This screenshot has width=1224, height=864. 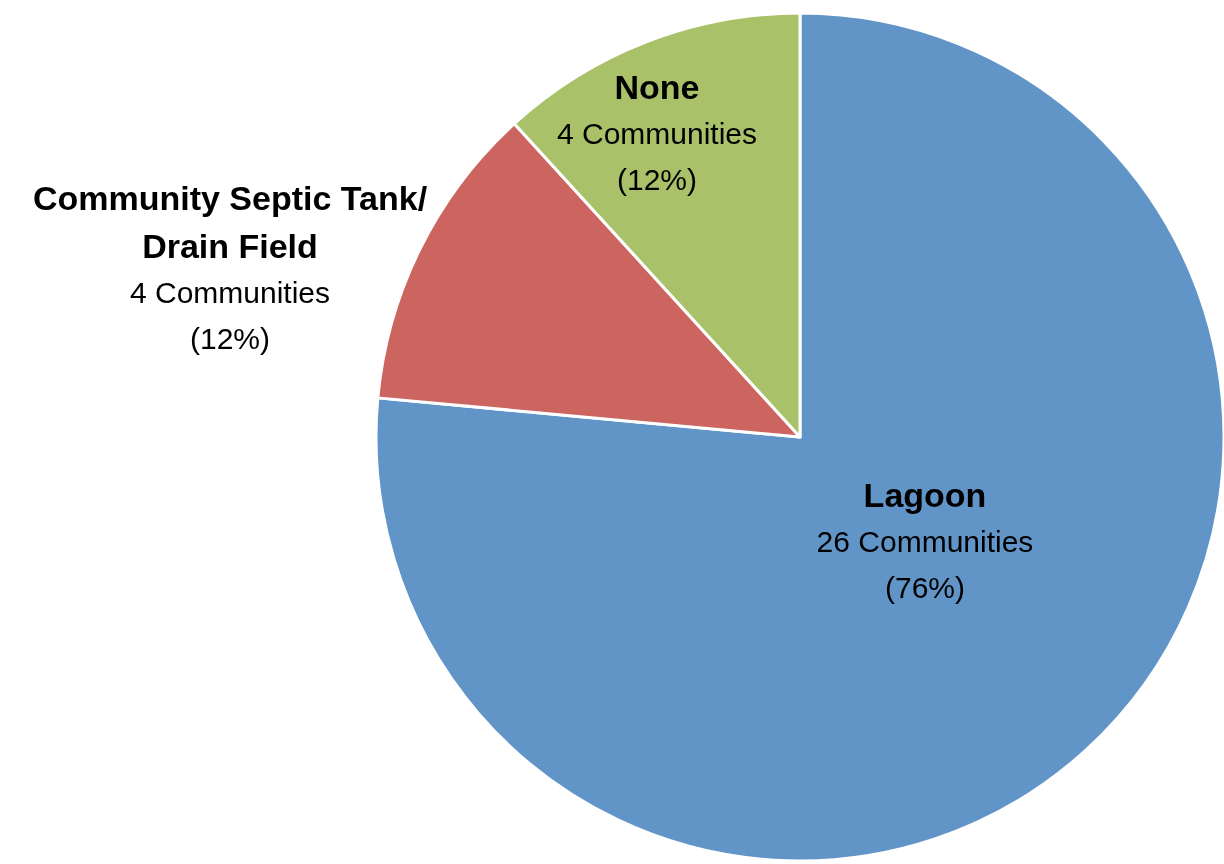 What do you see at coordinates (925, 495) in the screenshot?
I see `slice-label: Lagoon` at bounding box center [925, 495].